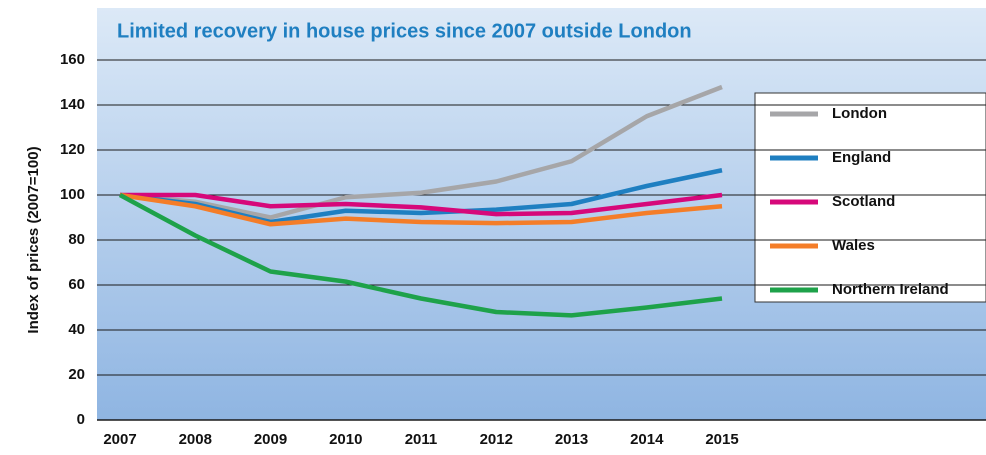  Describe the element at coordinates (647, 439) in the screenshot. I see `x-tick-label: 2014` at that location.